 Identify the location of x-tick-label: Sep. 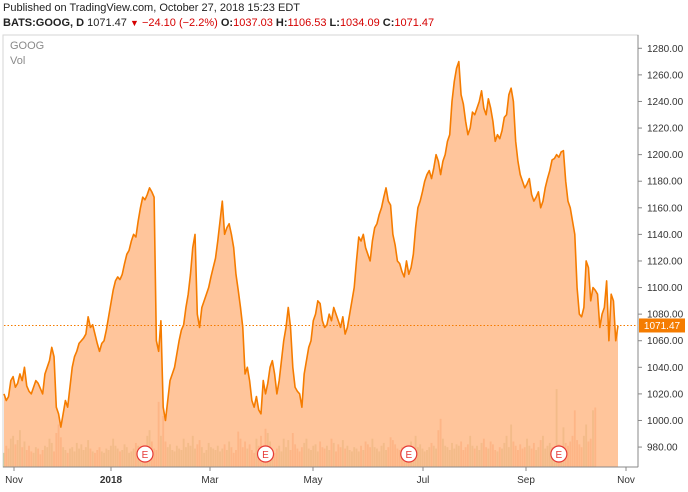
(526, 480).